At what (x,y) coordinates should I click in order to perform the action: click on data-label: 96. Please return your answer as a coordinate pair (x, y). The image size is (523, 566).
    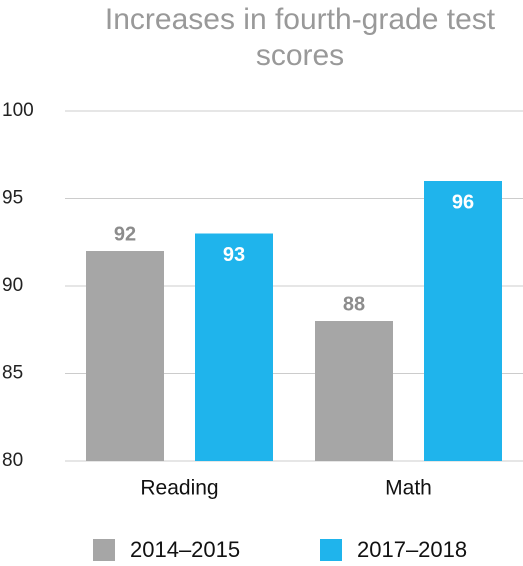
    Looking at the image, I should click on (463, 202).